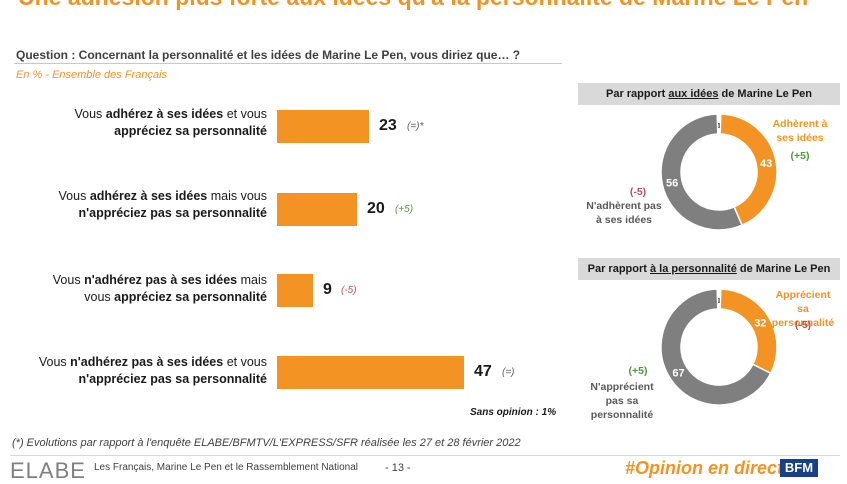 The image size is (847, 484). Describe the element at coordinates (719, 301) in the screenshot. I see `personality-value-label-2: 1` at that location.